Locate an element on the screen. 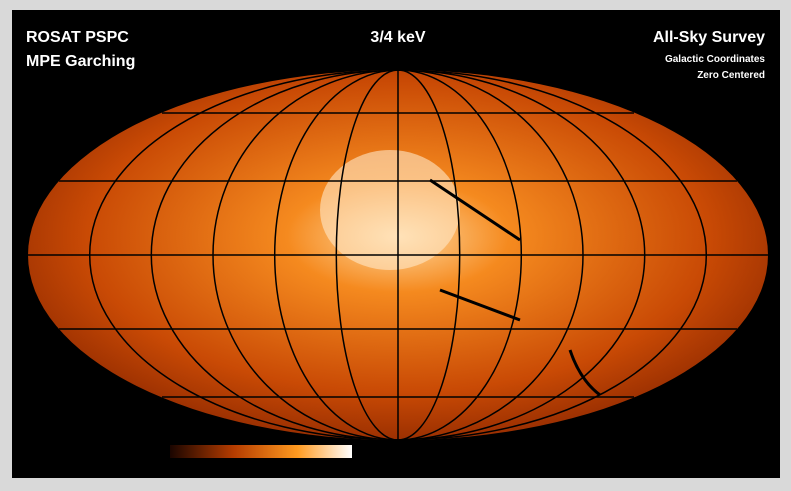 The height and width of the screenshot is (491, 791). coordinates: Galactic Coordinates is located at coordinates (715, 59).